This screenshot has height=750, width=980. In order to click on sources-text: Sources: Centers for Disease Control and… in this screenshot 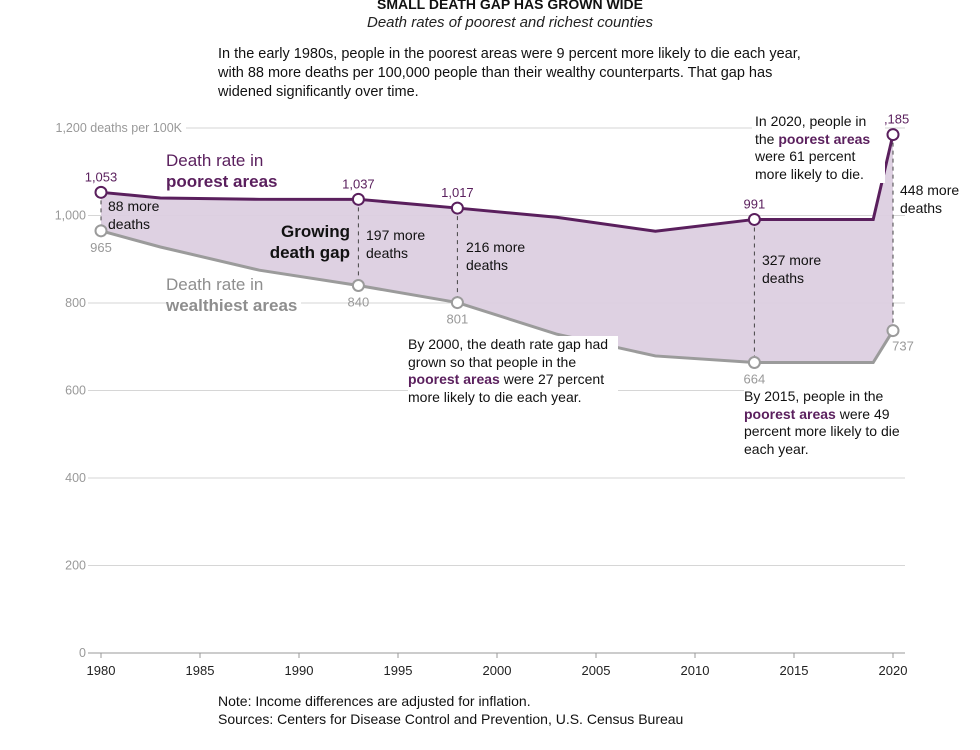, I will do `click(451, 719)`.